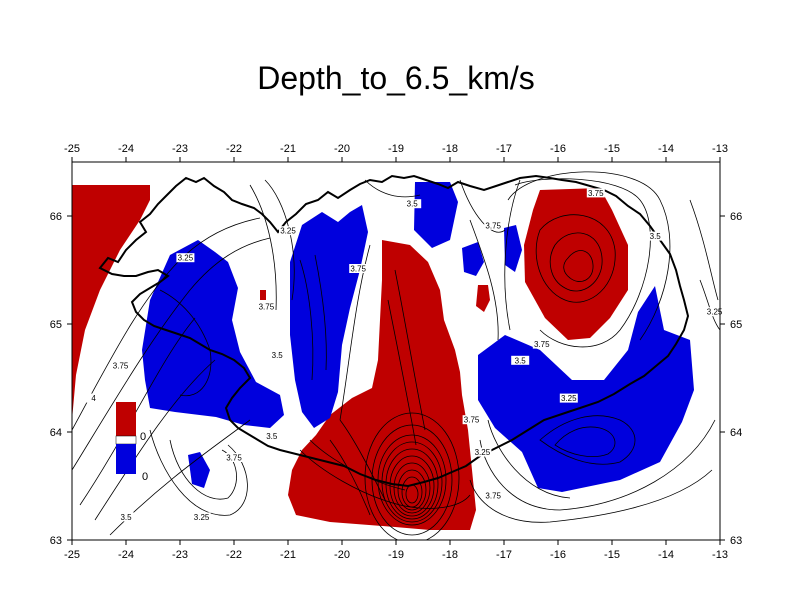  I want to click on contour-label: 4, so click(93, 398).